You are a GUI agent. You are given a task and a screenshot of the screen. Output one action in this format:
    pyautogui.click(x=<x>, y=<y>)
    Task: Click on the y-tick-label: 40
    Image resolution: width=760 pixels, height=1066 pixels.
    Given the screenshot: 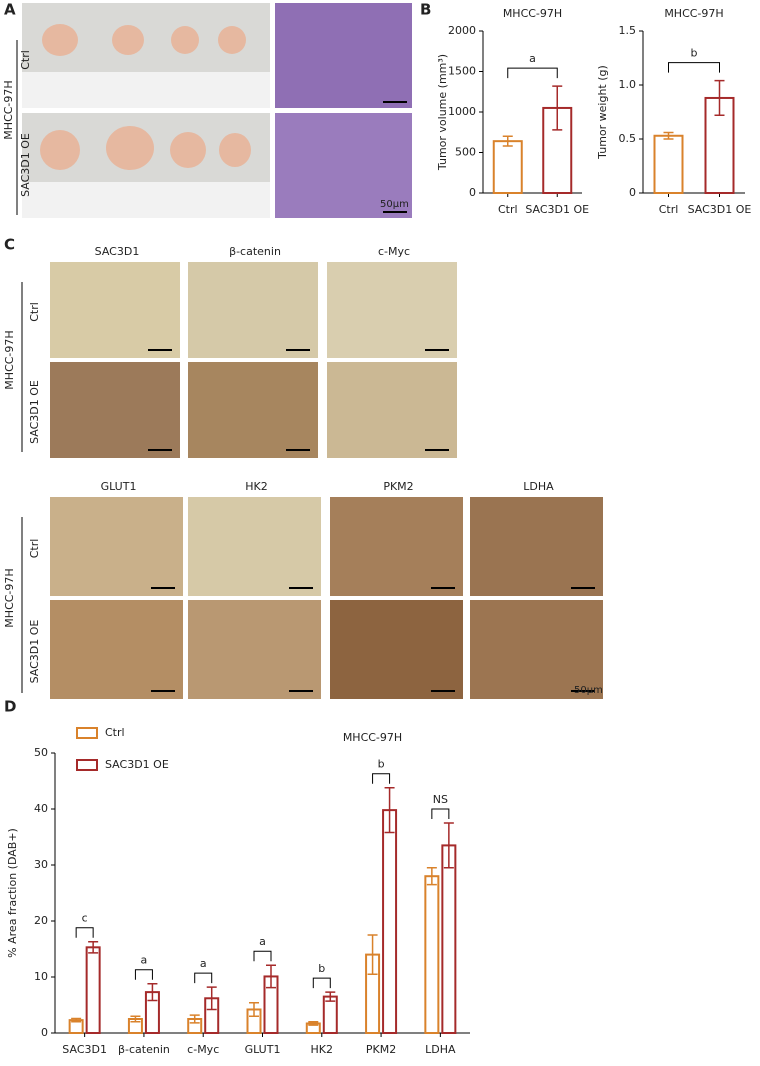 What is the action you would take?
    pyautogui.click(x=41, y=808)
    